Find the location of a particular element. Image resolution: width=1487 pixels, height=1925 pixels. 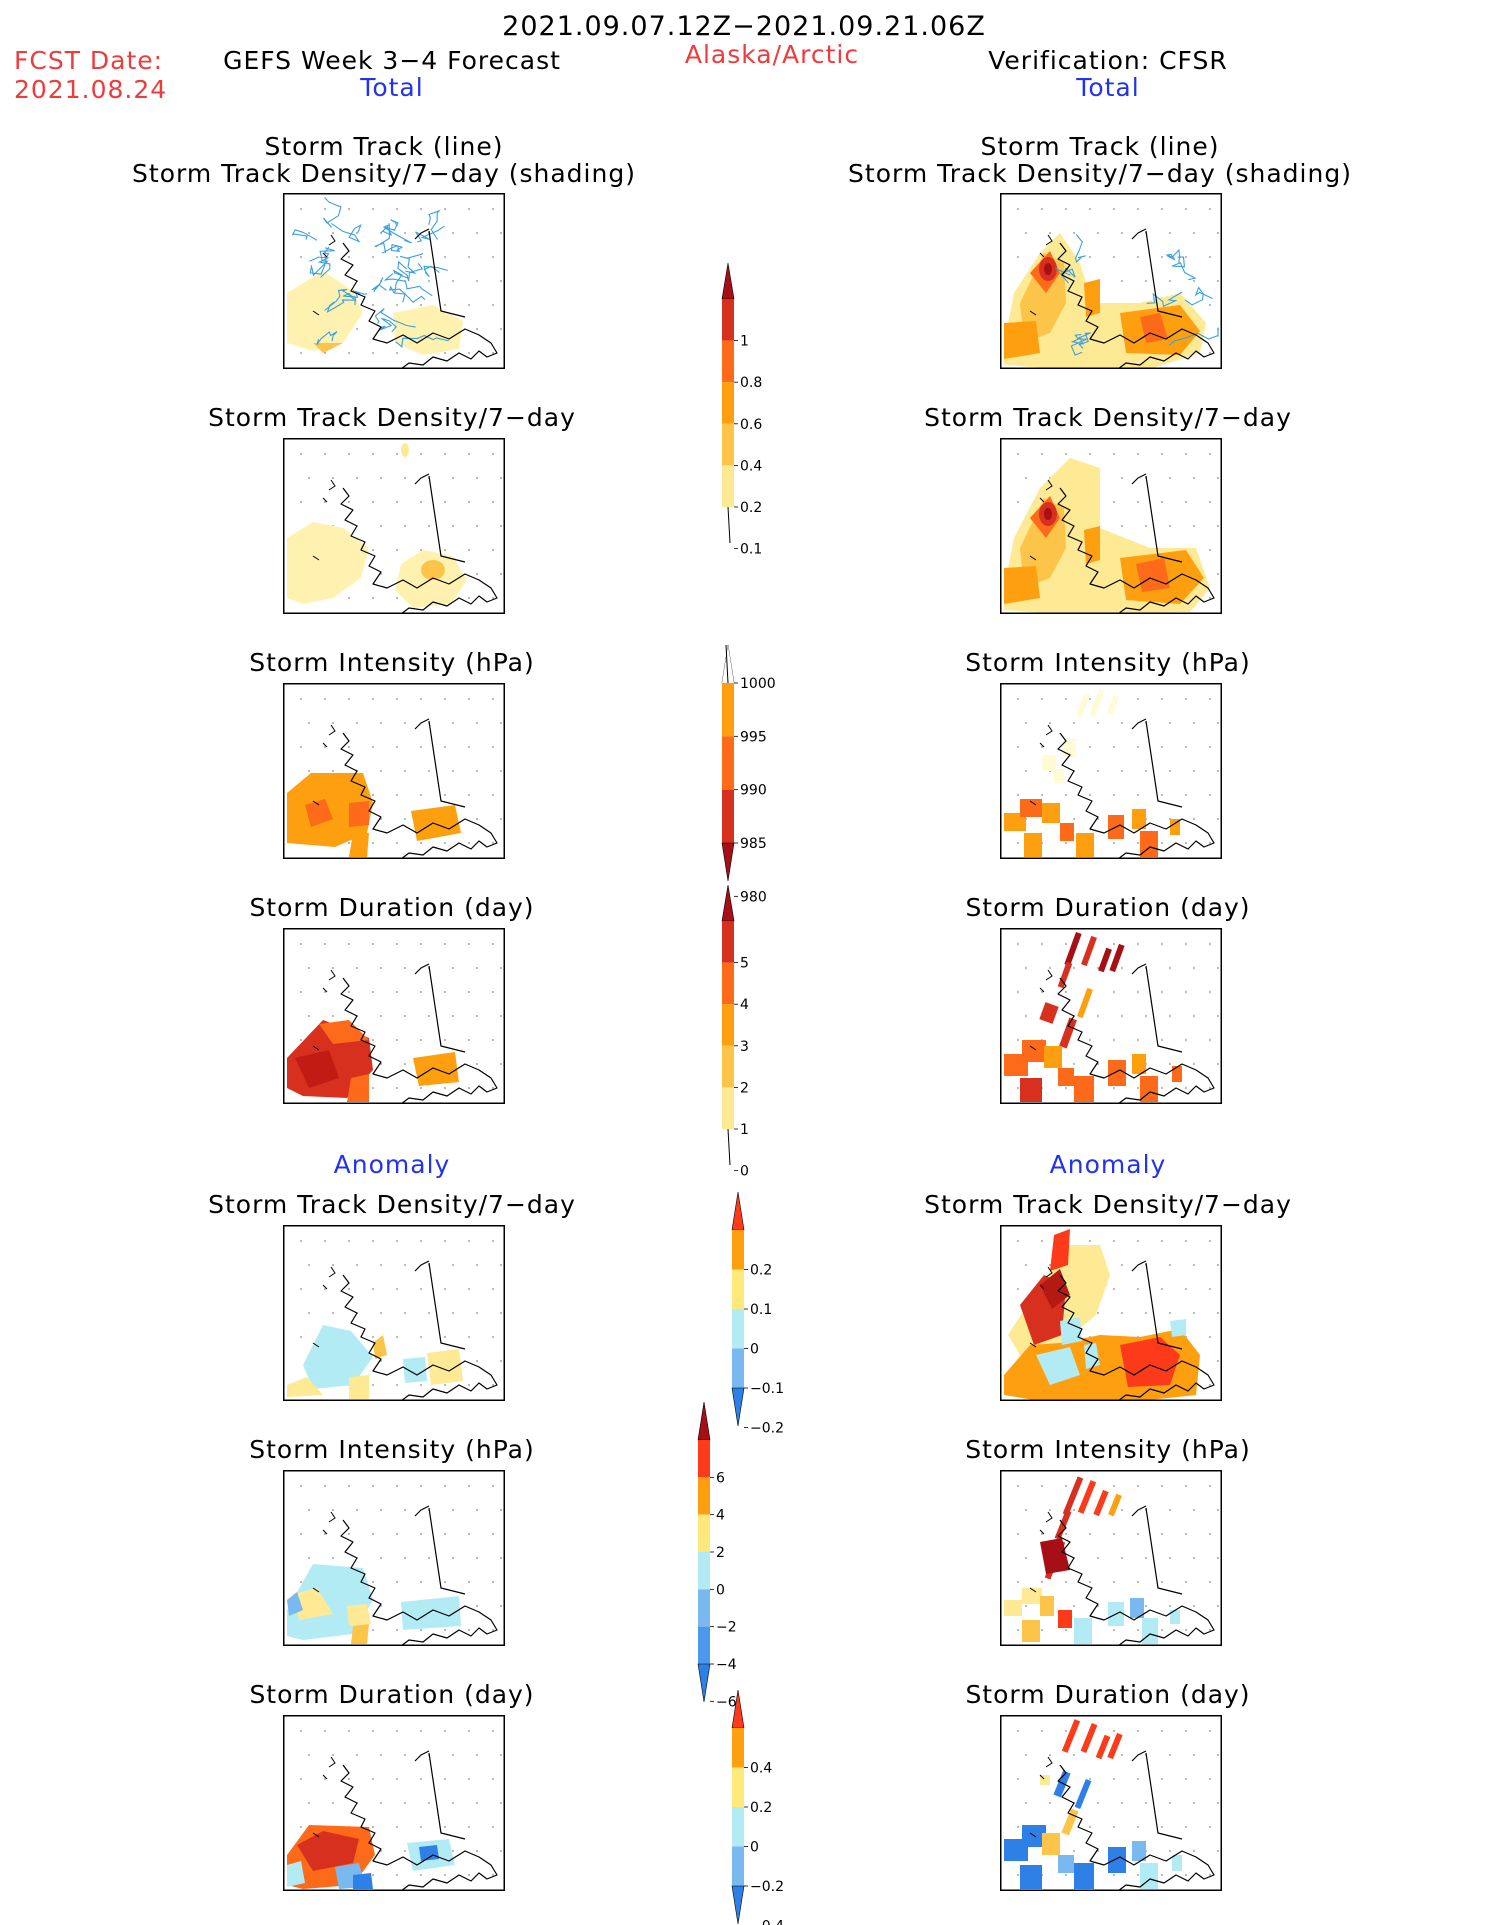

colorbar-duration-total: 5 4 3 2 1 0 is located at coordinates (756, 1032).